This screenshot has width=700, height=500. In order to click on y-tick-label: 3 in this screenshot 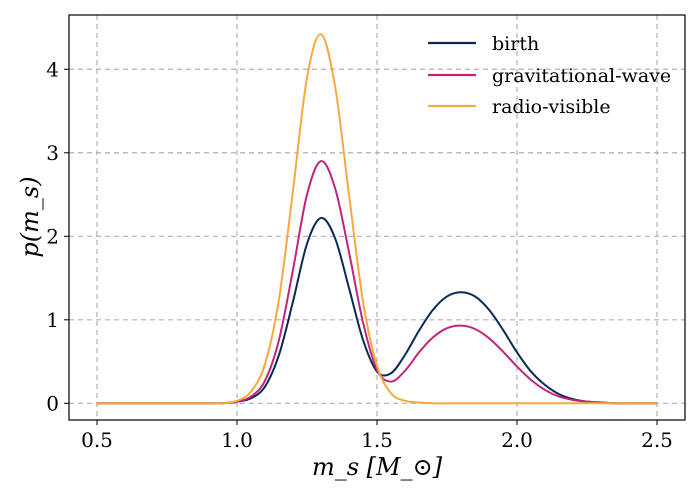, I will do `click(52, 153)`.